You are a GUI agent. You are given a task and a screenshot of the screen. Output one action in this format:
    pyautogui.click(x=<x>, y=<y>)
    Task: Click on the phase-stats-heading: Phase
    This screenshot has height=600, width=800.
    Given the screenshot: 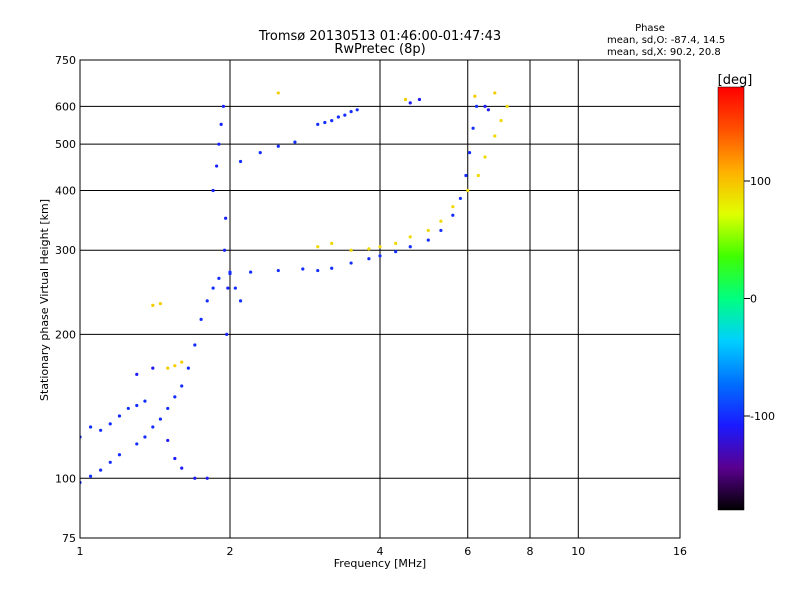 What is the action you would take?
    pyautogui.click(x=650, y=28)
    